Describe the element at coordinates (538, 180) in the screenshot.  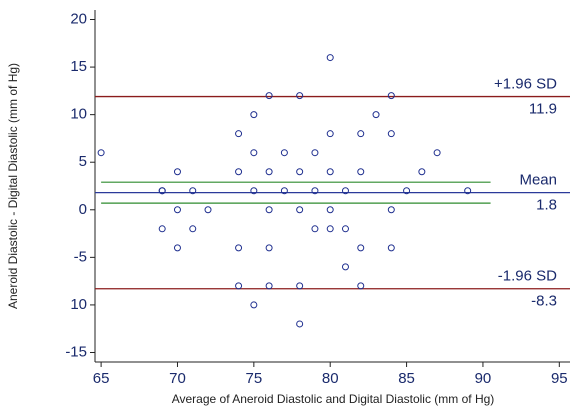
I see `reference-name: Mean` at that location.